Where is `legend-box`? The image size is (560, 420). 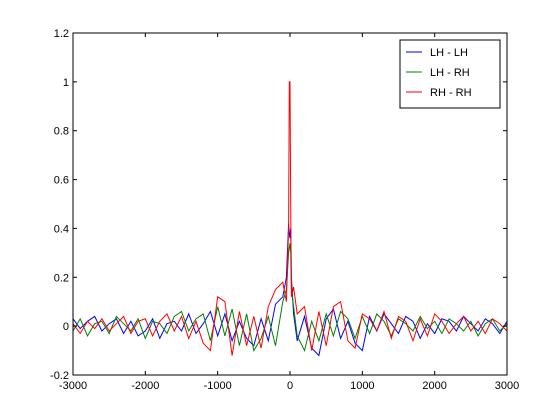
legend-box is located at coordinates (450, 74).